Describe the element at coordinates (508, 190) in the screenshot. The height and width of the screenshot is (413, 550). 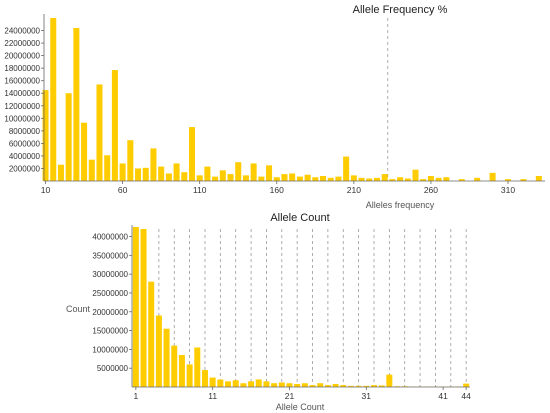
I see `x-tick-label: 310` at that location.